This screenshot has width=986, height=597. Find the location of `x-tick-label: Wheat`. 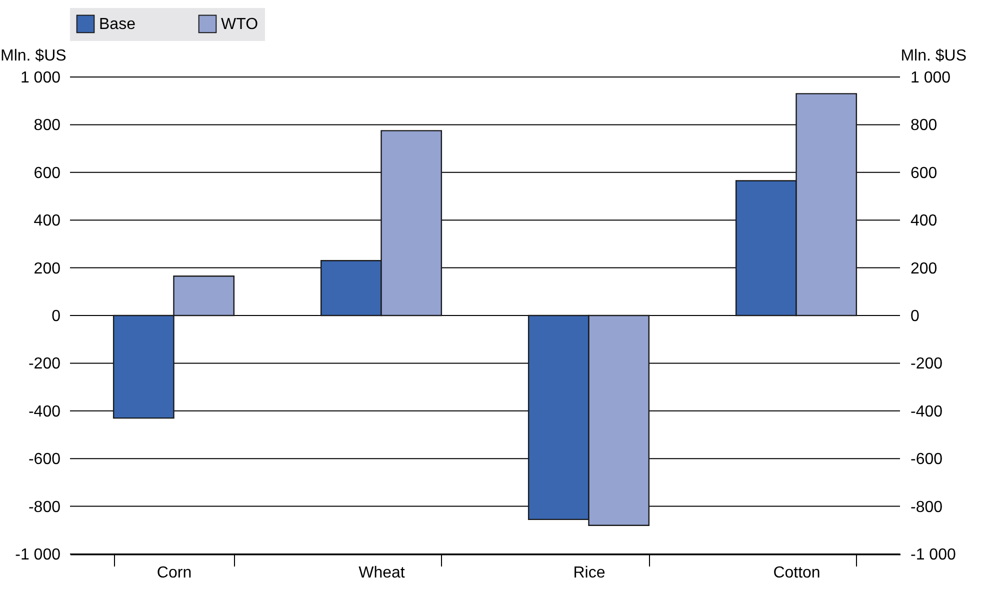

x-tick-label: Wheat is located at coordinates (382, 573).